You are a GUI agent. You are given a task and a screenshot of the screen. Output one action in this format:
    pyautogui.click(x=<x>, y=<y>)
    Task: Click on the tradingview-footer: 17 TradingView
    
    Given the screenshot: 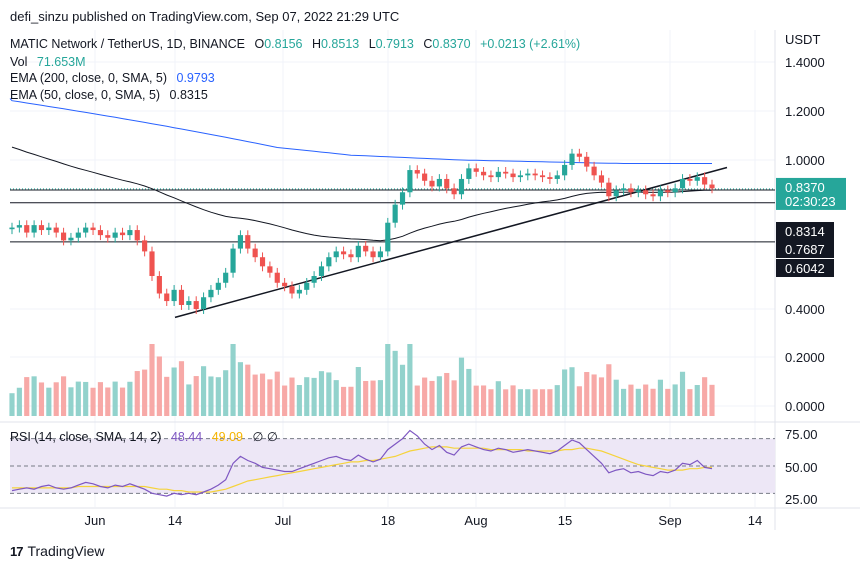 What is the action you would take?
    pyautogui.click(x=57, y=551)
    